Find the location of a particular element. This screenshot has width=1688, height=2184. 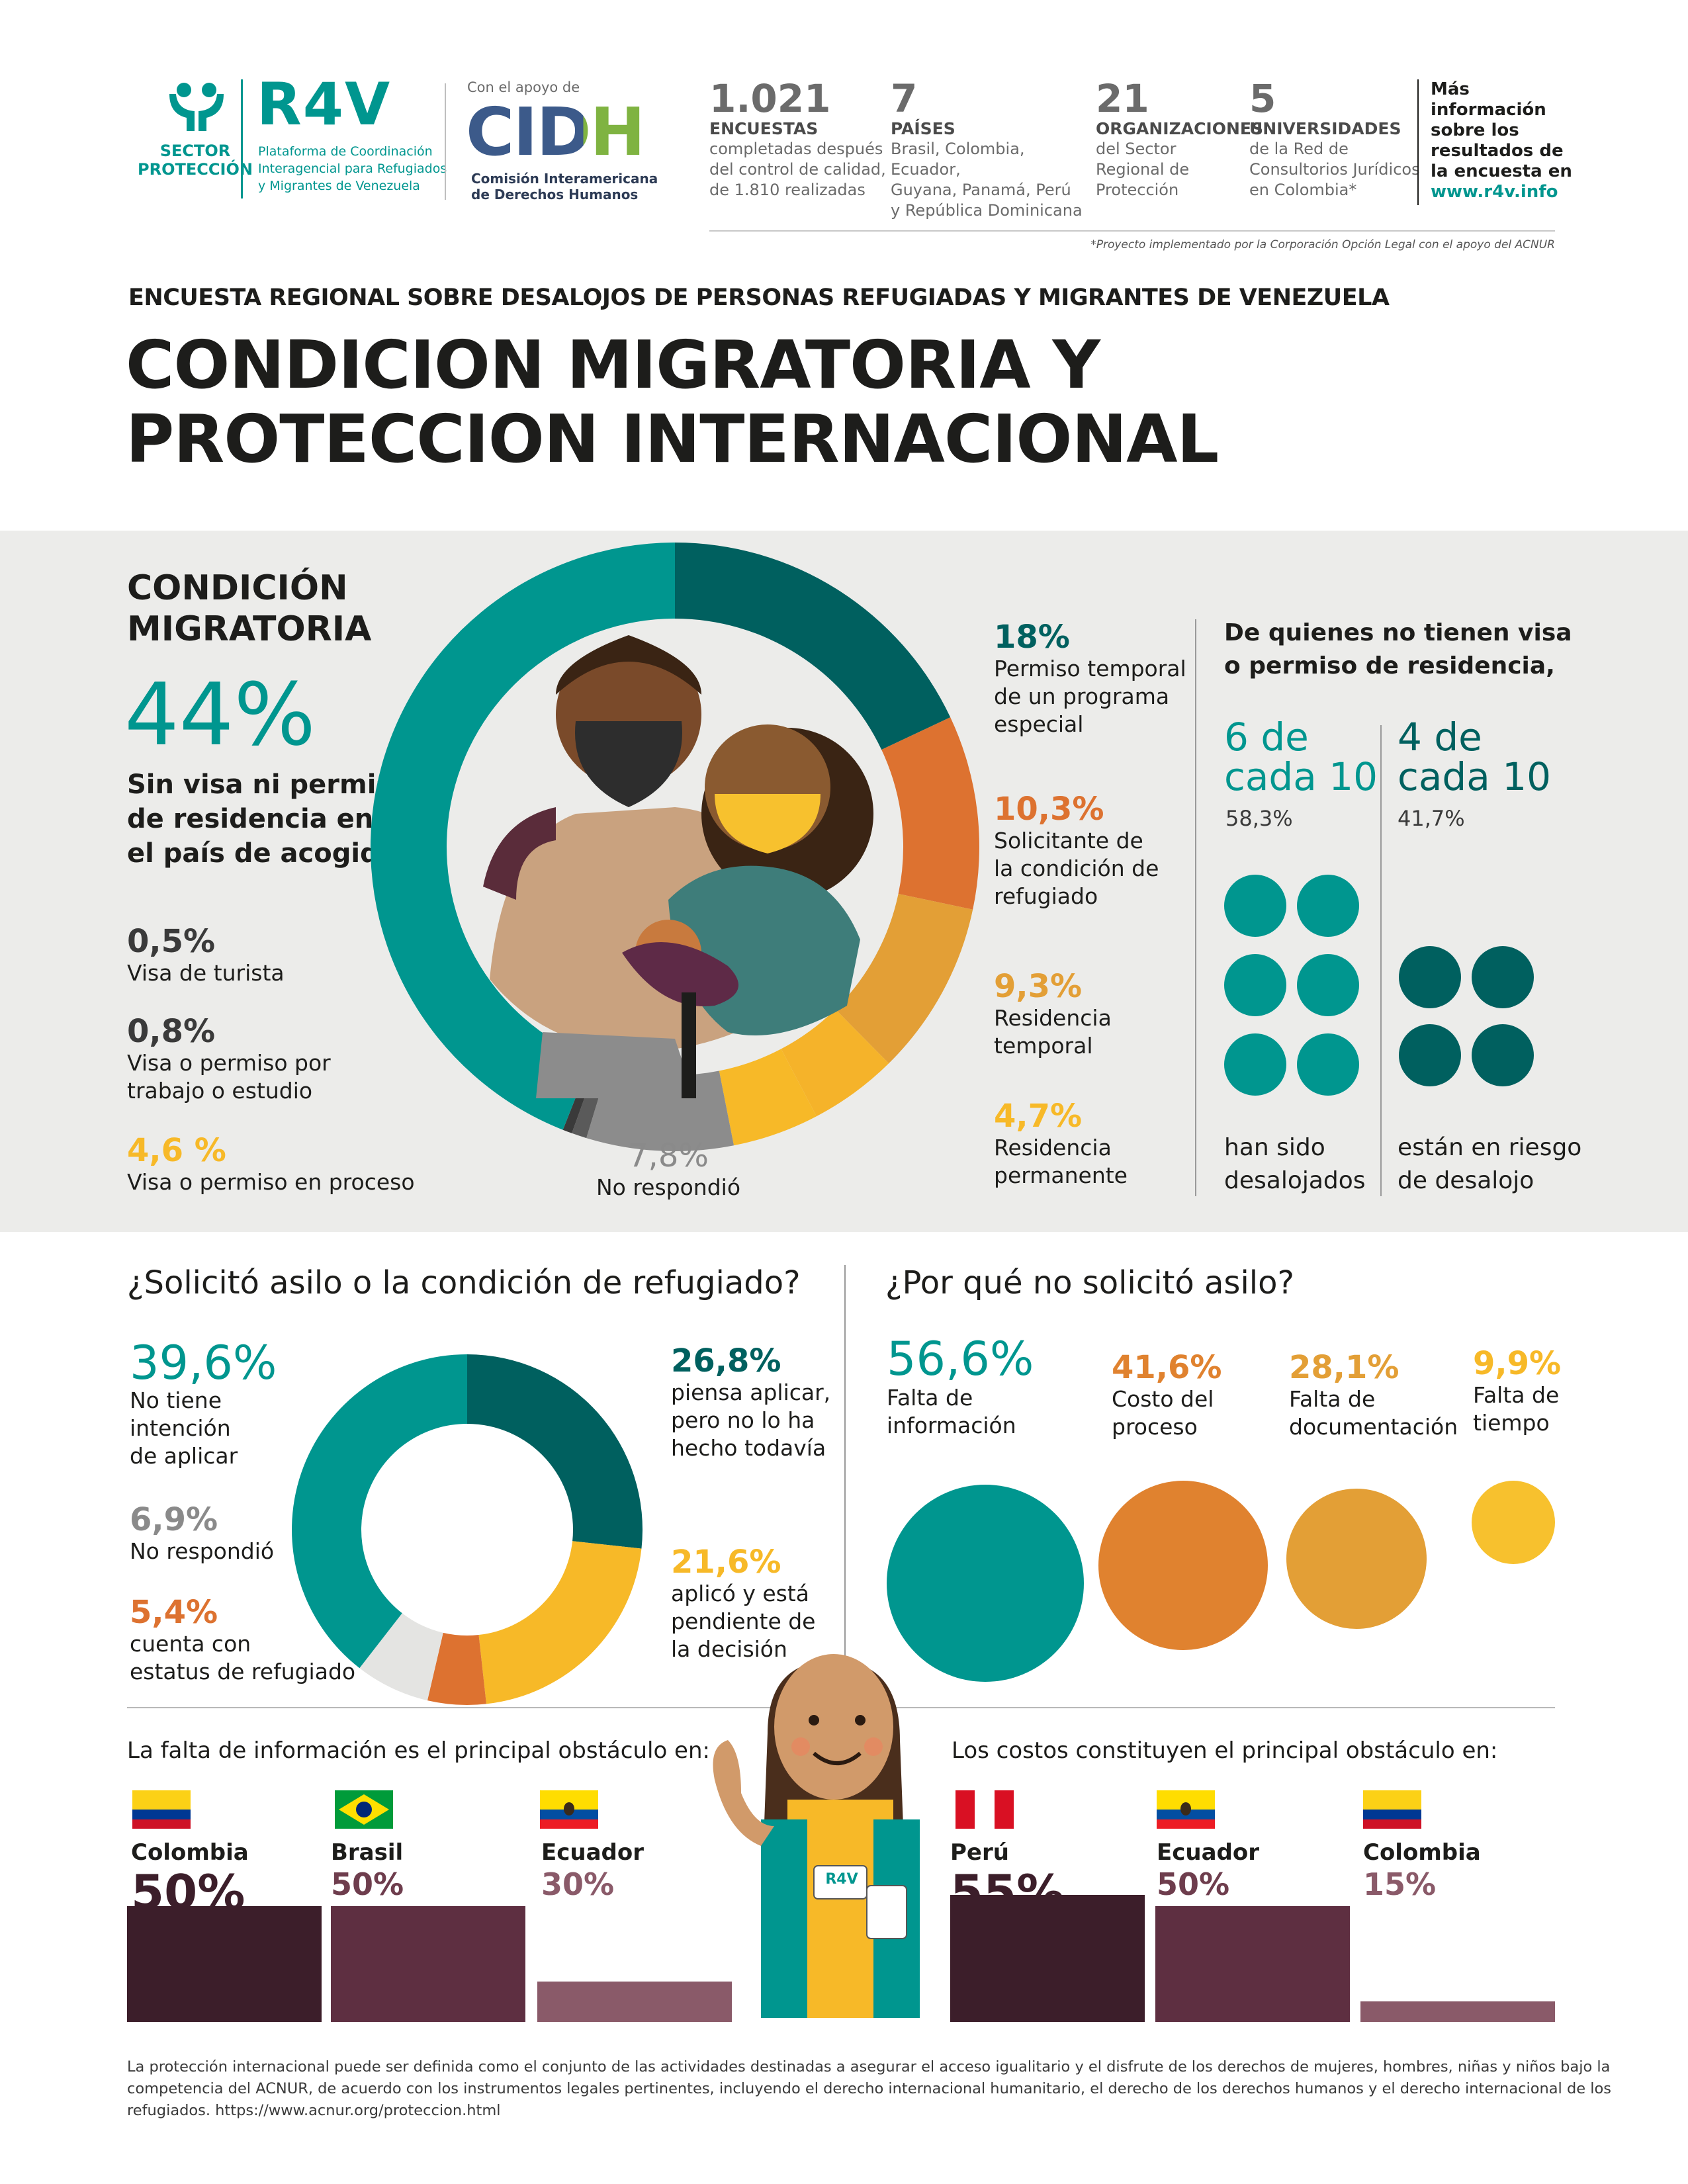

asilo-item-pct: 6,9% is located at coordinates (174, 1519).